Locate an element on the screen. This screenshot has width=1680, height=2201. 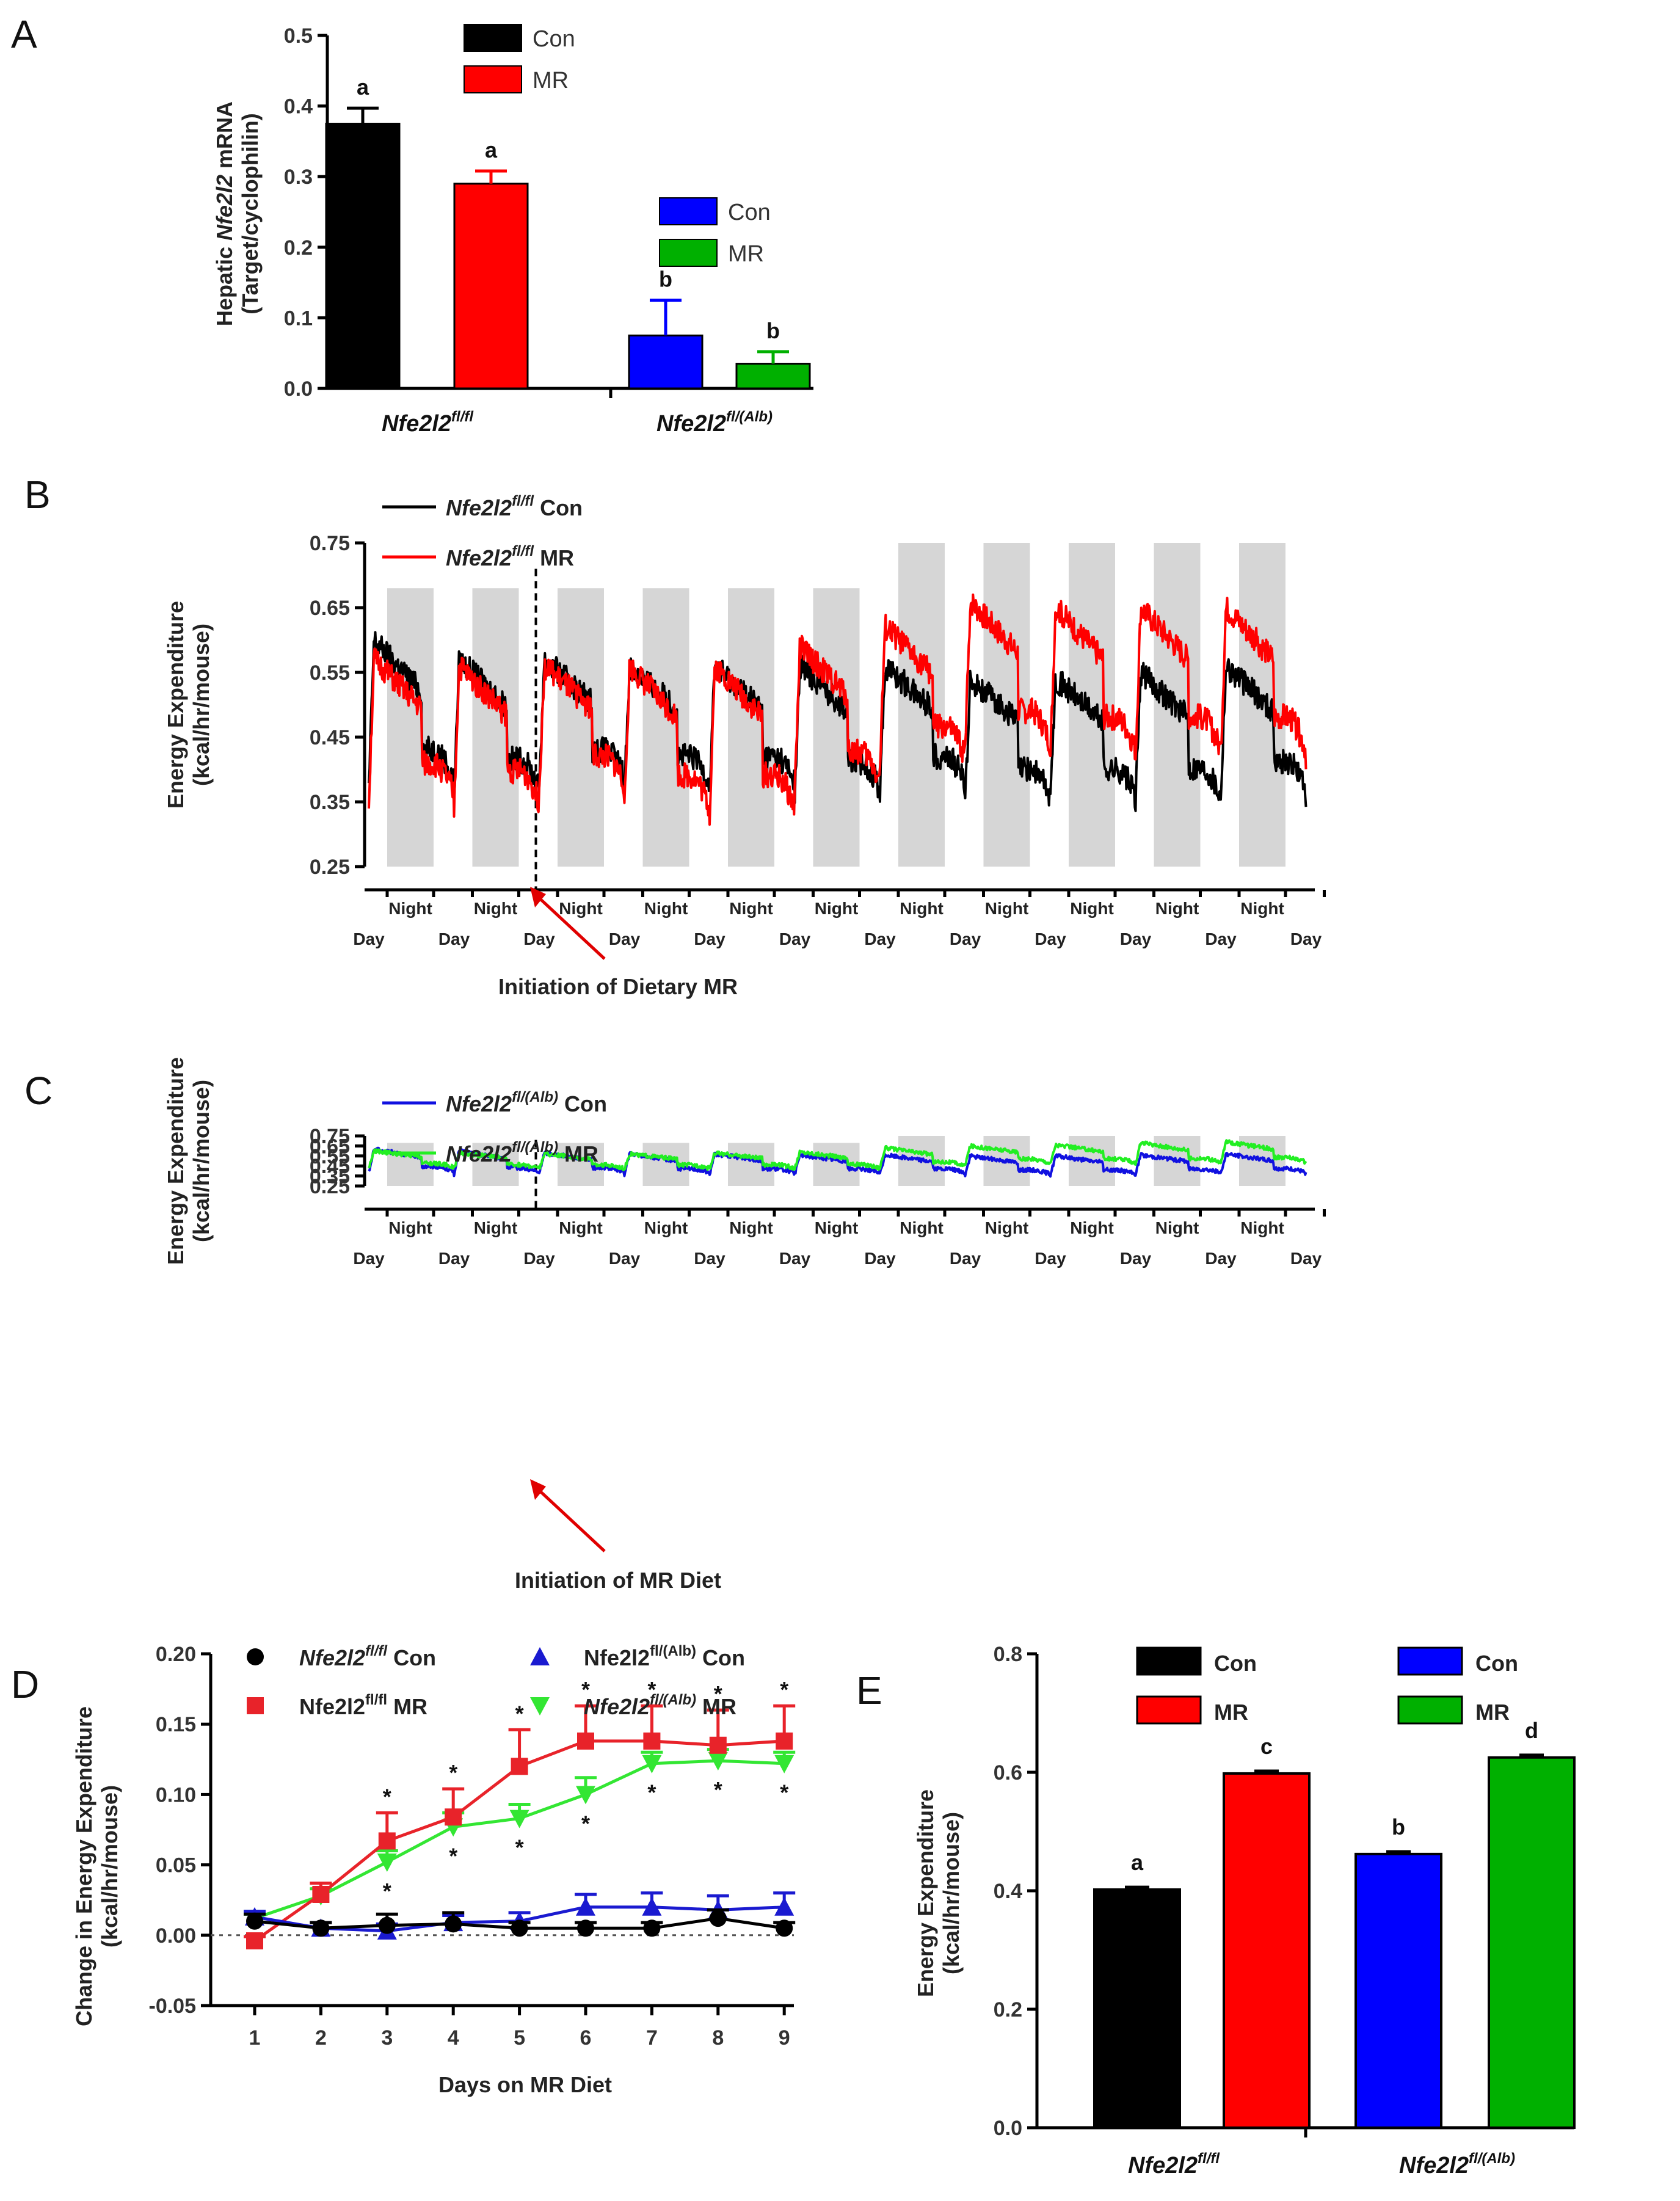
y-tick-label: 0.6 is located at coordinates (1008, 1772).